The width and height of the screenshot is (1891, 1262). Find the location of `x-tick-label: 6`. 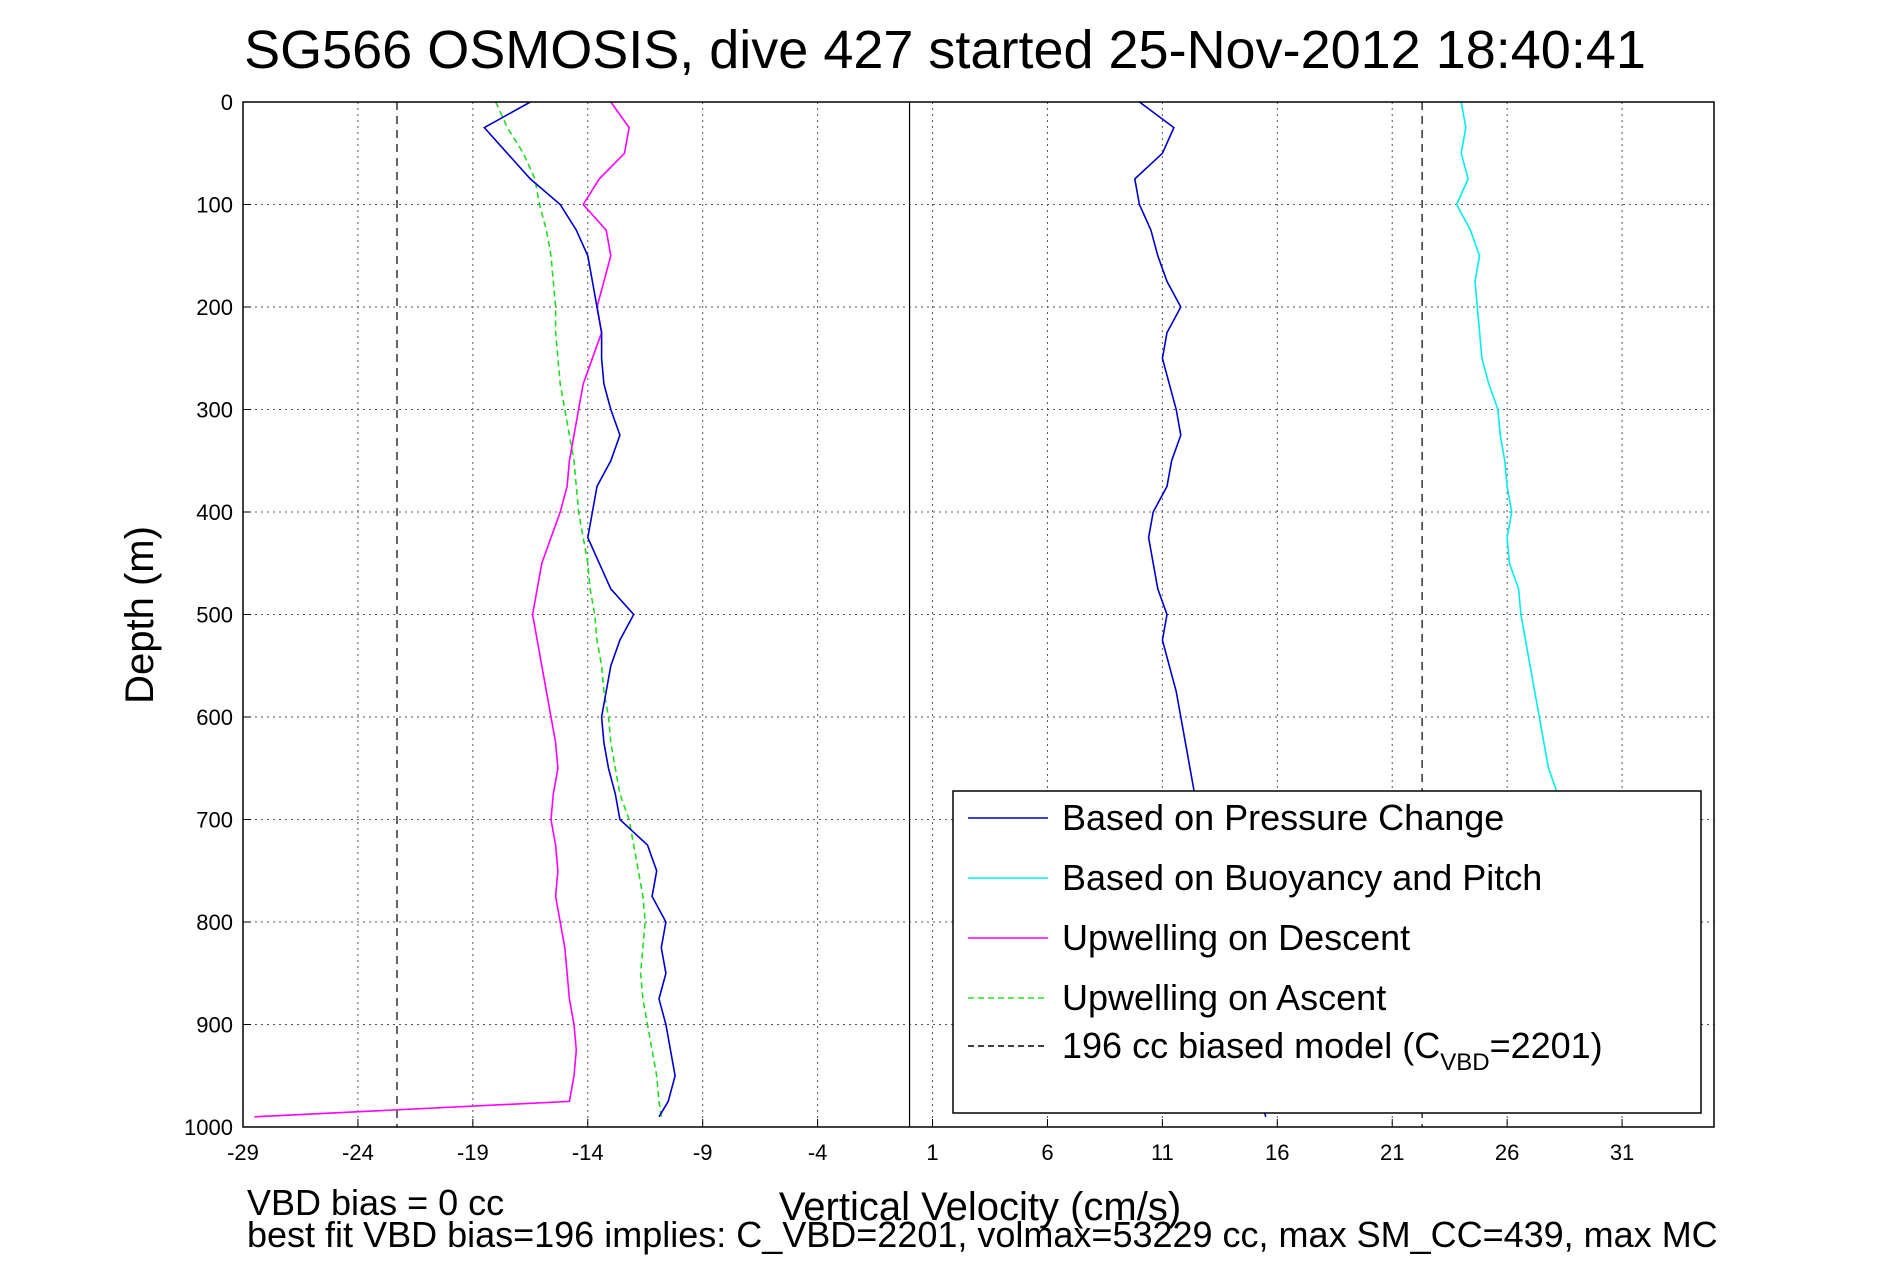

x-tick-label: 6 is located at coordinates (1047, 1152).